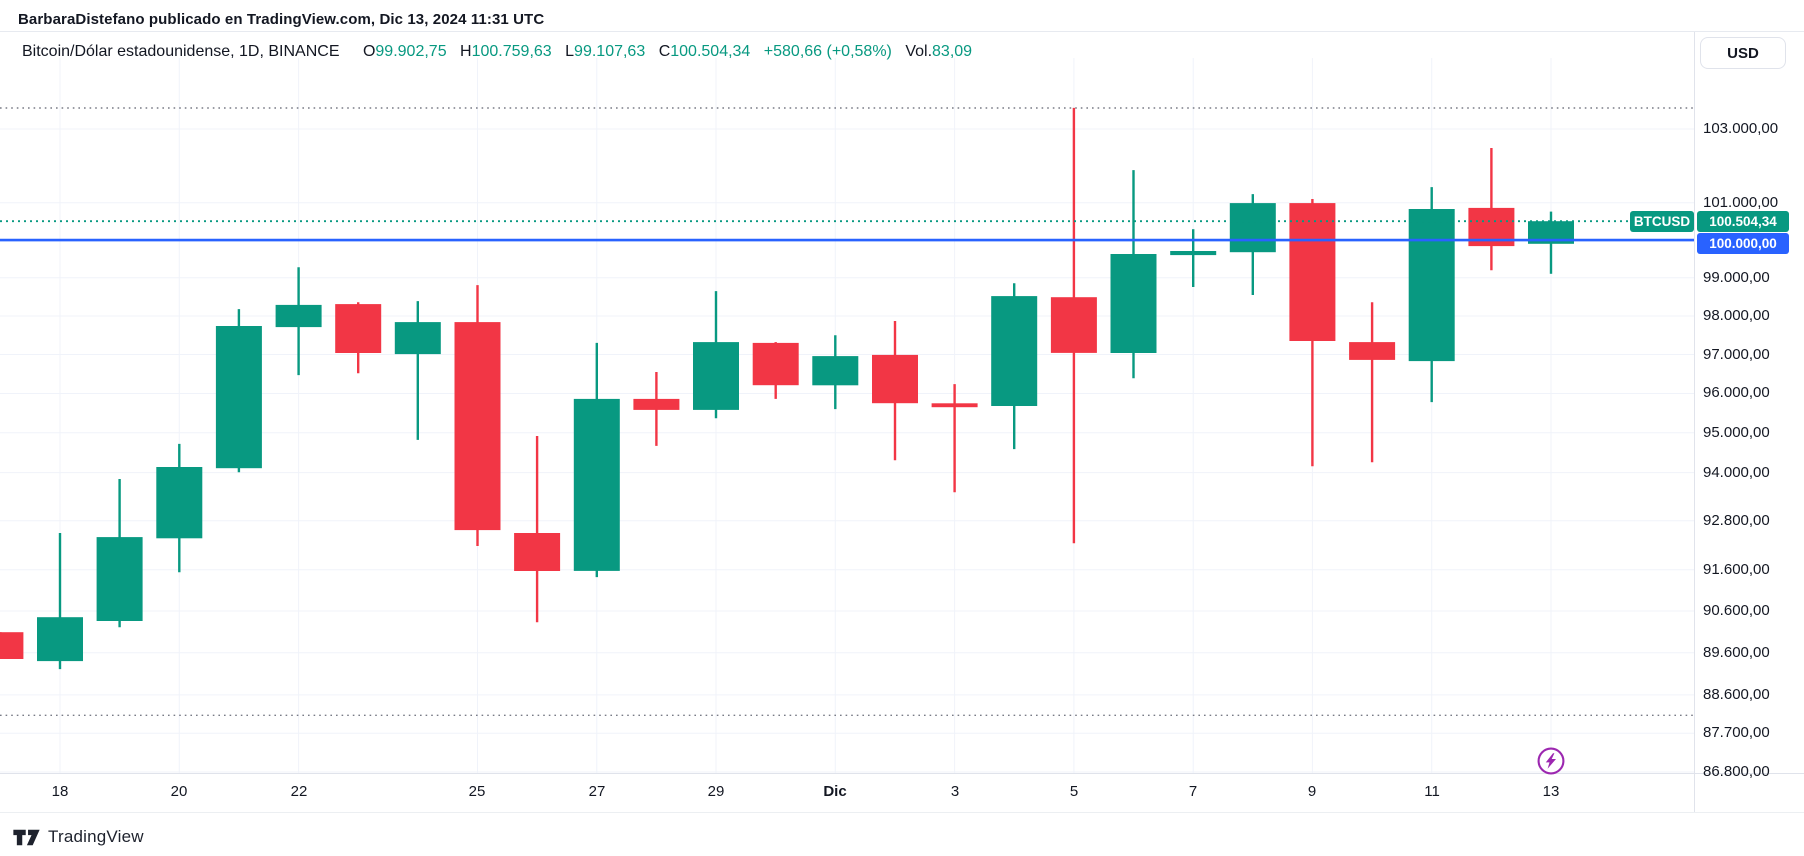 The width and height of the screenshot is (1804, 856). What do you see at coordinates (1736, 354) in the screenshot?
I see `price-tick-label: 97.000,00` at bounding box center [1736, 354].